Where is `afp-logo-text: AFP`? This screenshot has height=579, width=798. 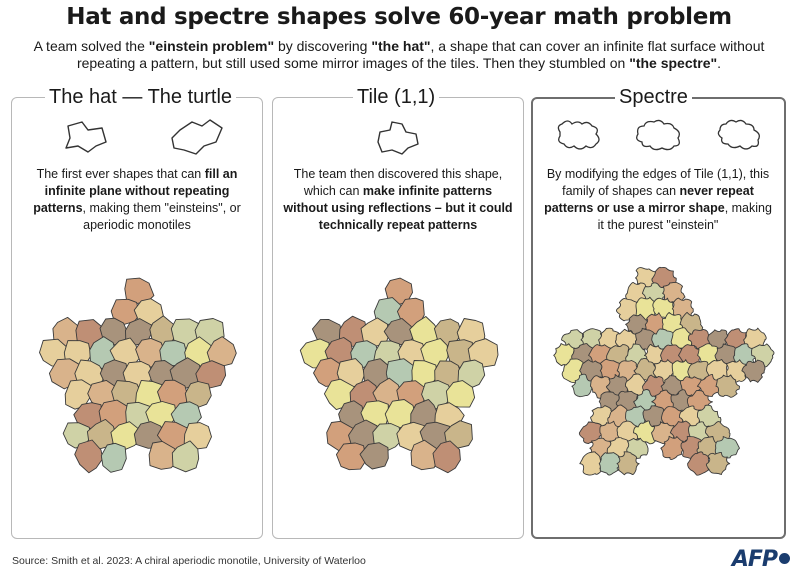
afp-logo-text: AFP is located at coordinates (754, 559).